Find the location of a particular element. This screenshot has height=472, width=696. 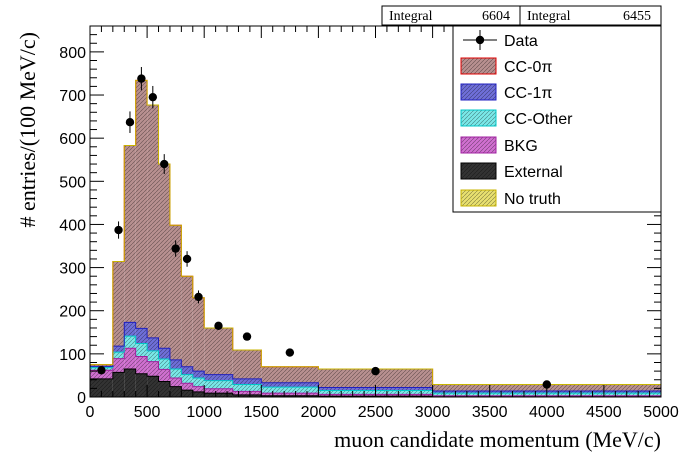

legend-label: CC-Other is located at coordinates (538, 119).